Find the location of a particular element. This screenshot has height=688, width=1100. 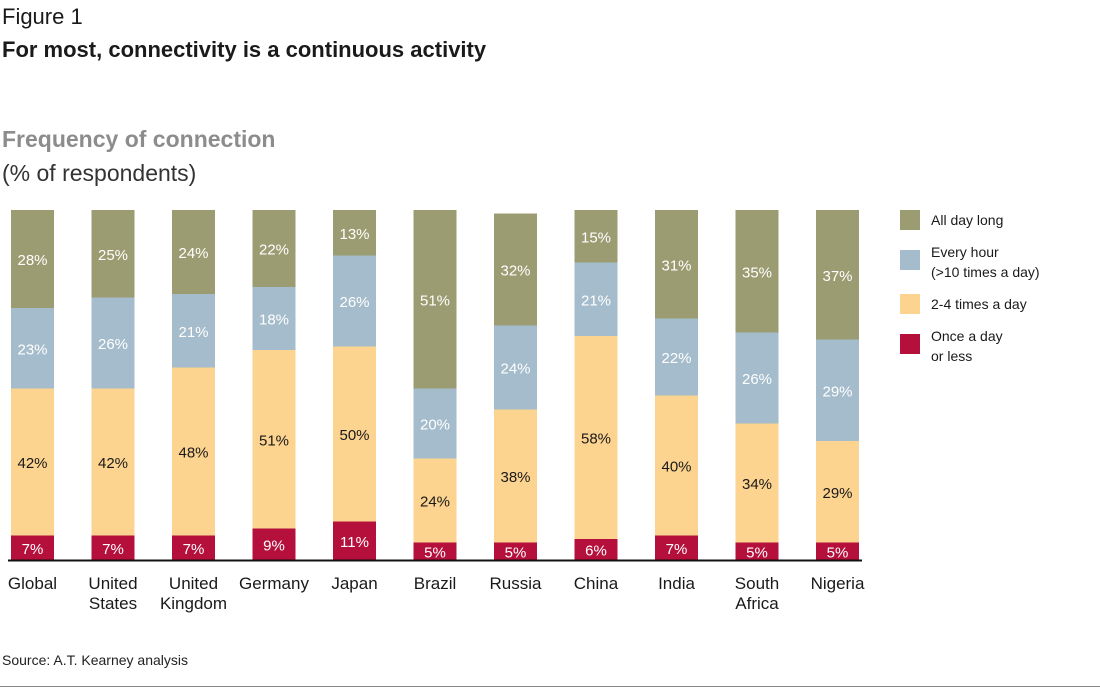

data-label-8-4: 15% is located at coordinates (596, 237).